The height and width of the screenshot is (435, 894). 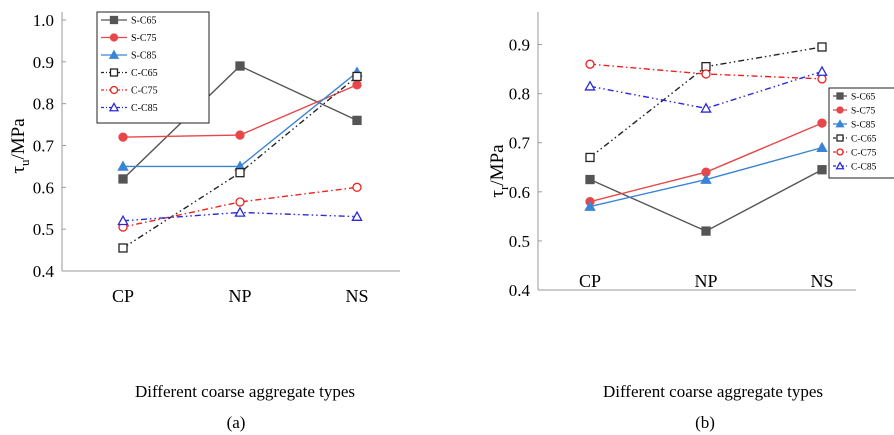 I want to click on series-line-c-c65, so click(x=240, y=162).